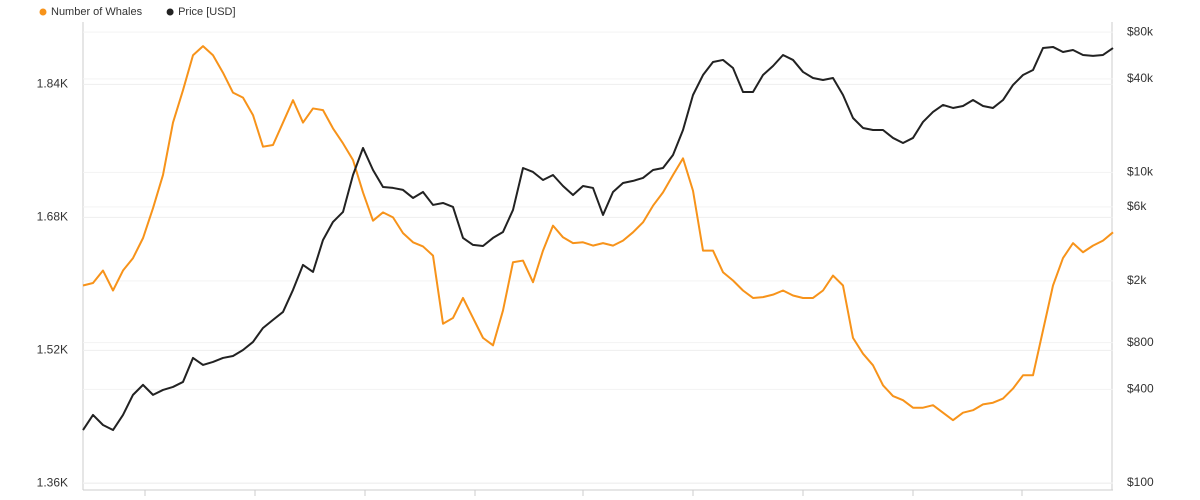 The height and width of the screenshot is (500, 1200). Describe the element at coordinates (52, 350) in the screenshot. I see `y-tick-label: 1.52K` at that location.